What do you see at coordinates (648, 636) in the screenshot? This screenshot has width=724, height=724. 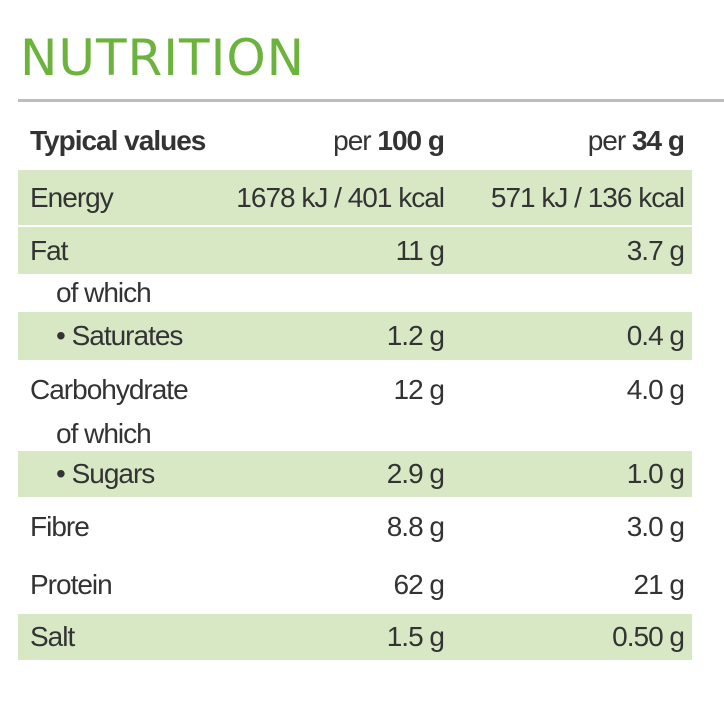 I see `row-per-serving: 0.50 g` at bounding box center [648, 636].